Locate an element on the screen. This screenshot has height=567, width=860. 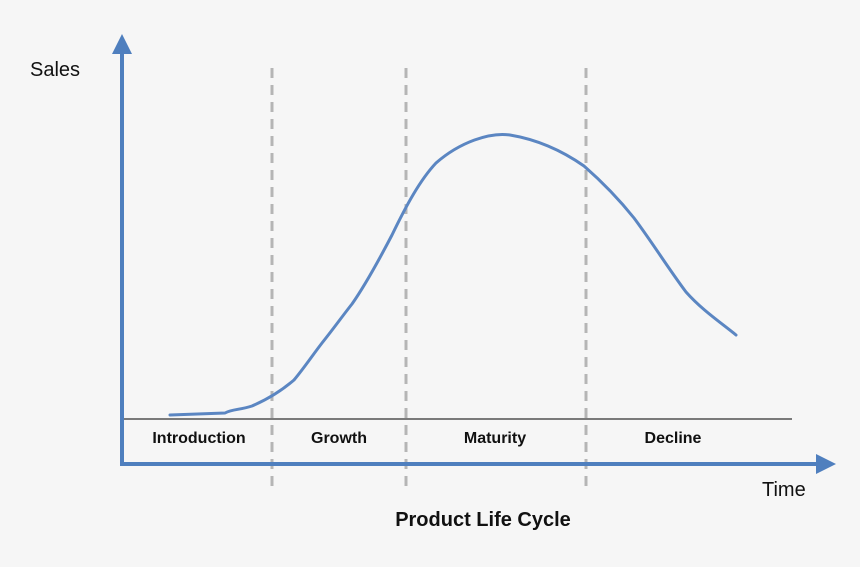
stage-label-growth: Growth is located at coordinates (339, 438).